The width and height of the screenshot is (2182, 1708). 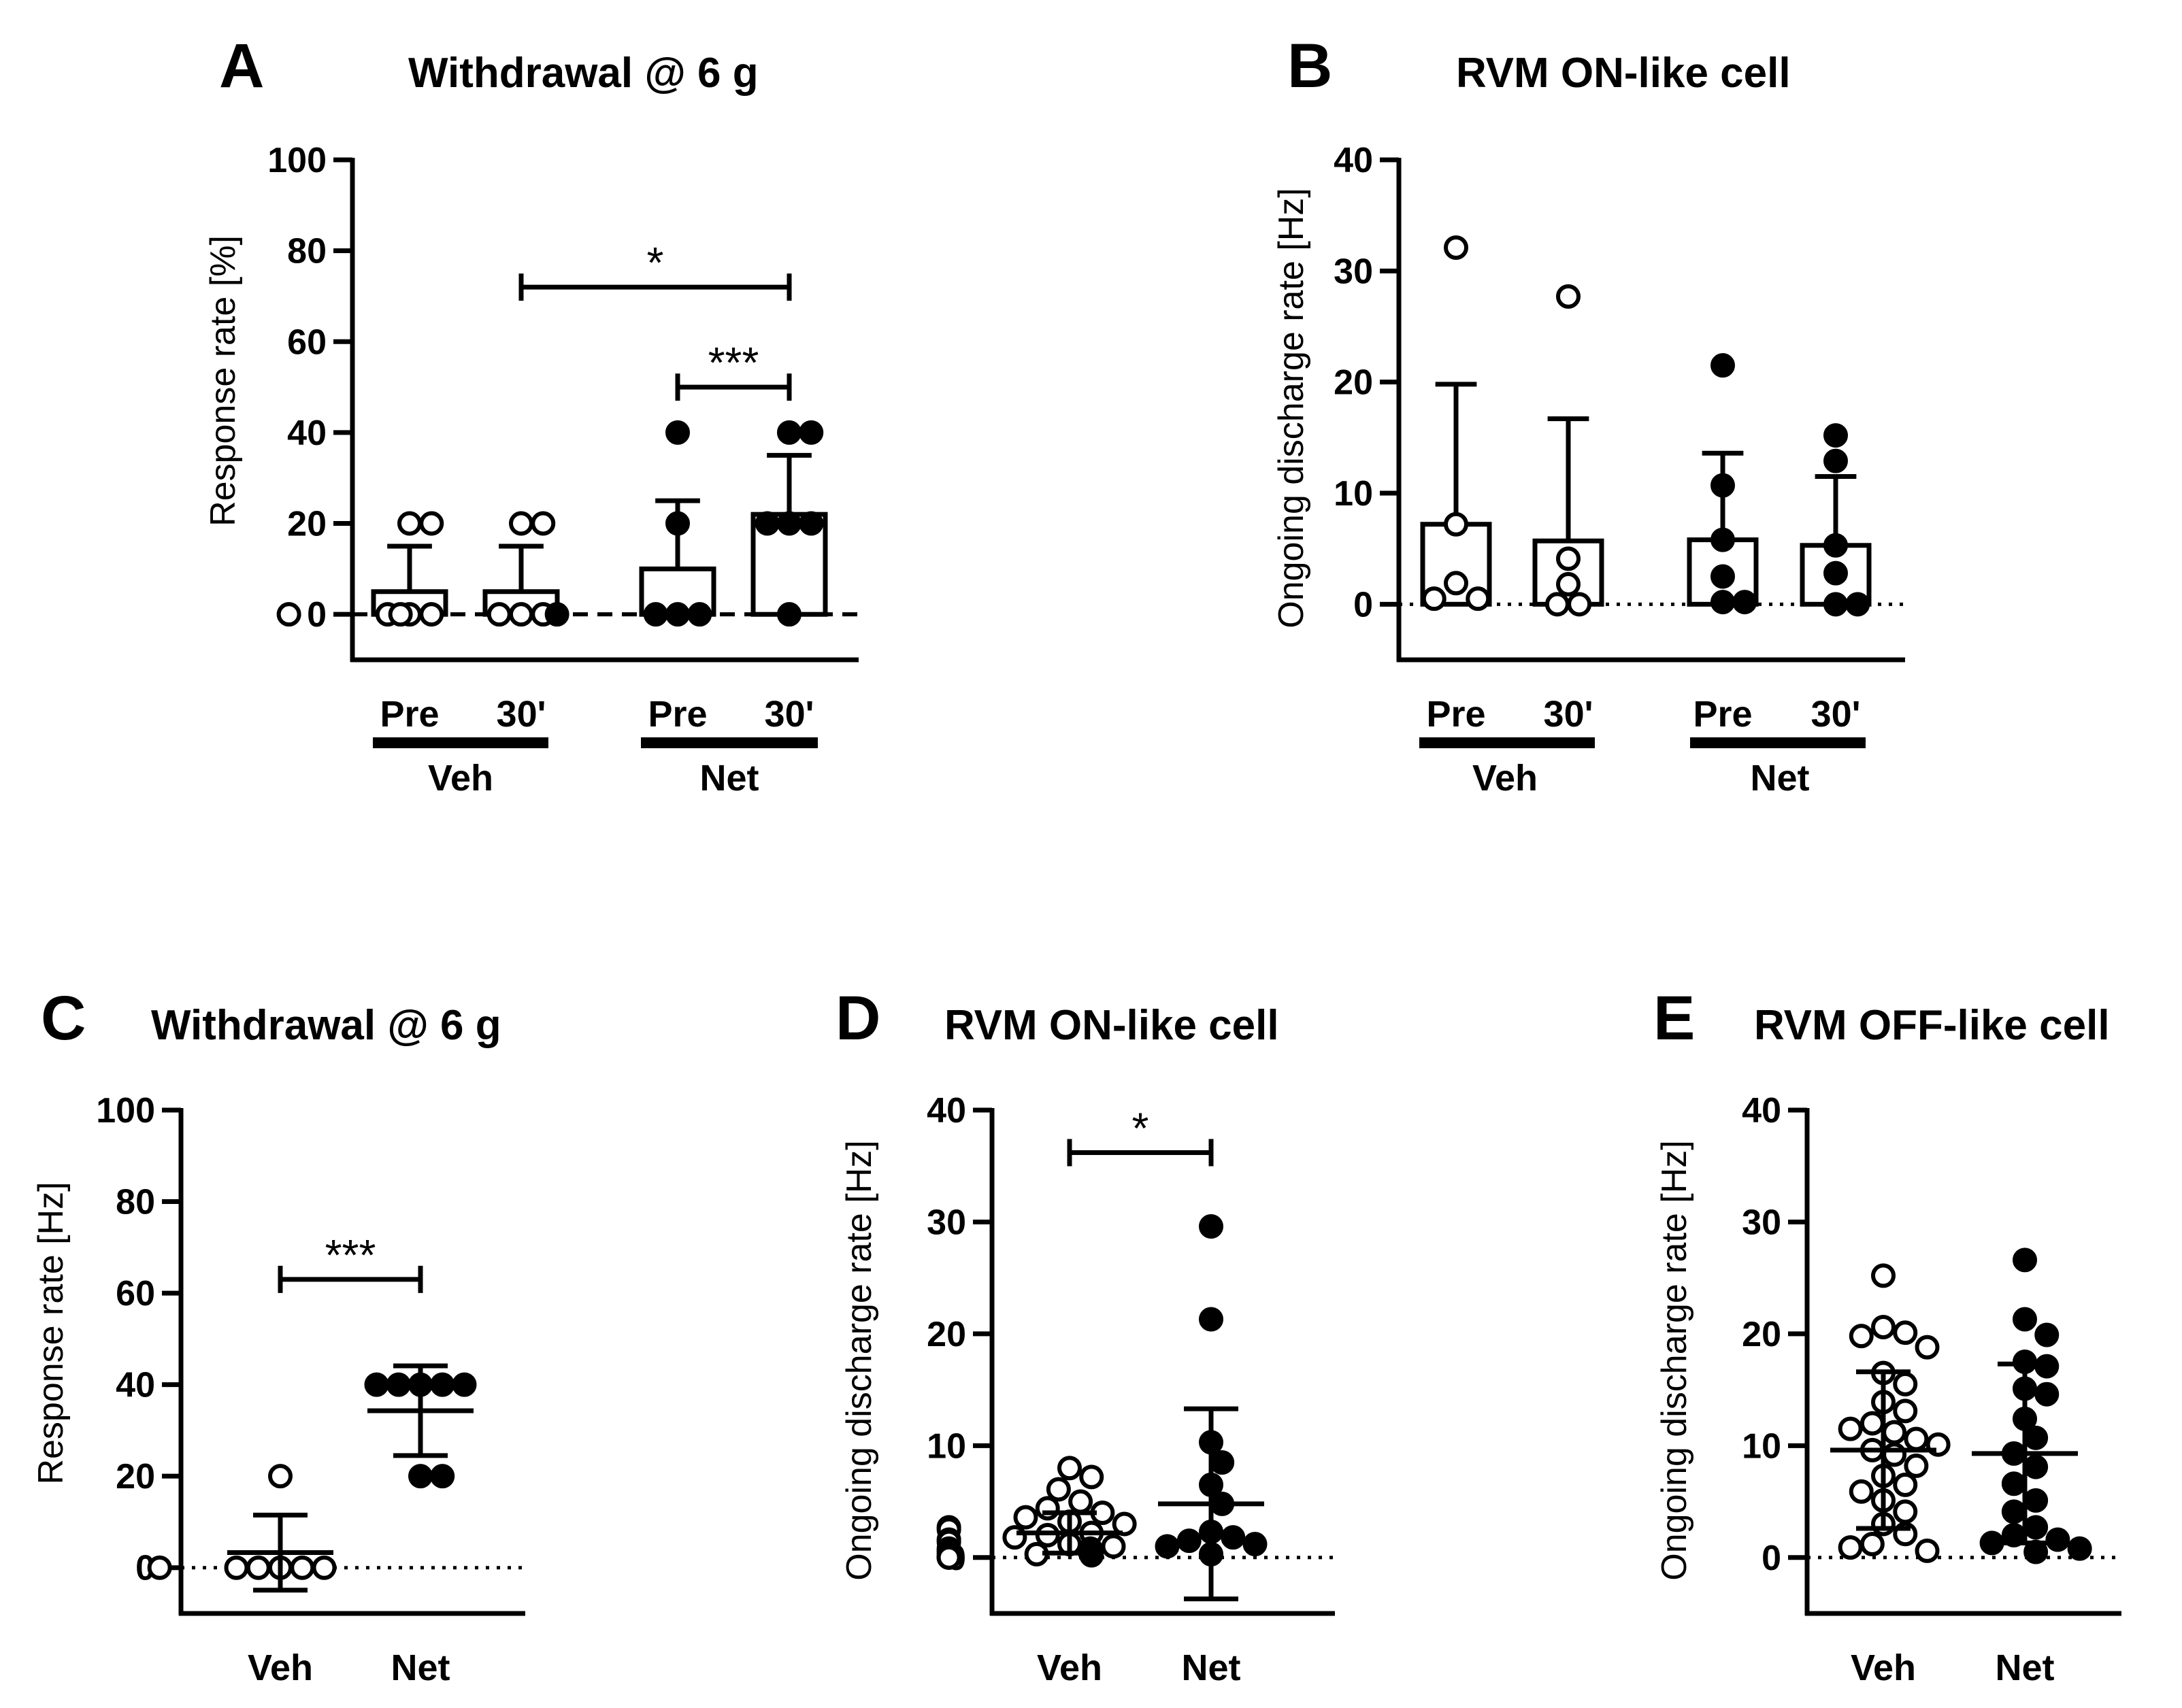 What do you see at coordinates (125, 1111) in the screenshot?
I see `panel-c-y-tick-label: 100` at bounding box center [125, 1111].